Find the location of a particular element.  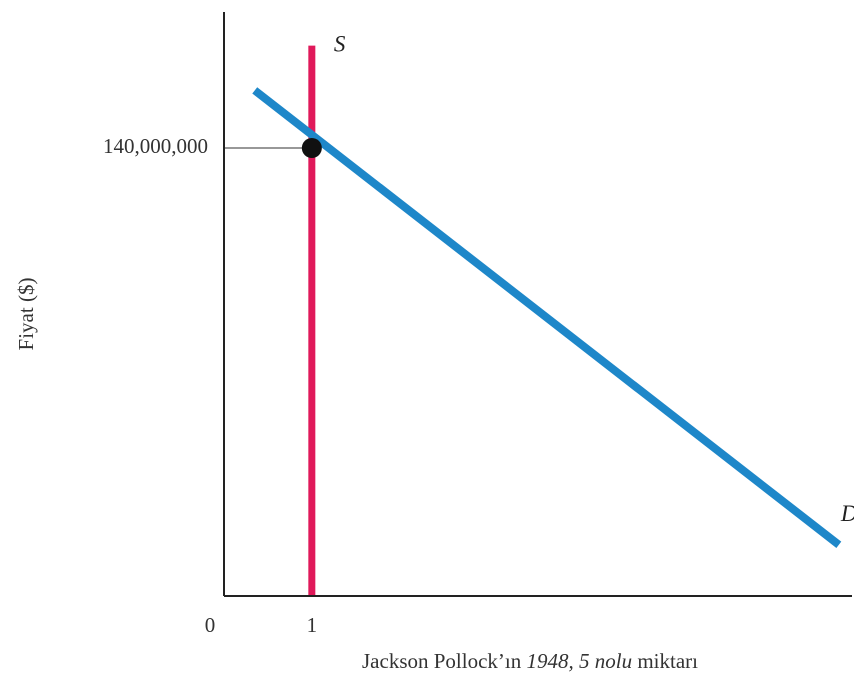

x-axis-title-italic-part: 1948, 5 nolu is located at coordinates (579, 661).